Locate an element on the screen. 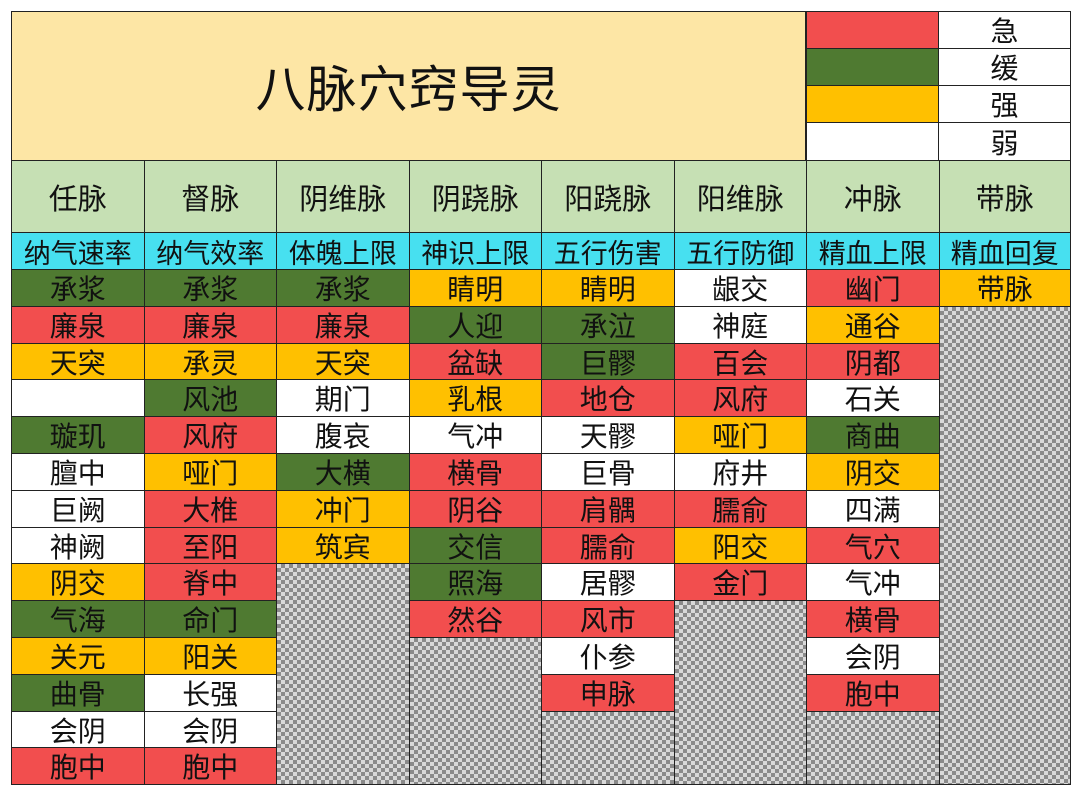  meridian-column: 阳跷脉 五行伤害 睛明 承泣 巨髎 地仓 天髎 巨骨 肩髃 臑俞 居髎 风市 仆参 申脉 is located at coordinates (607, 473).